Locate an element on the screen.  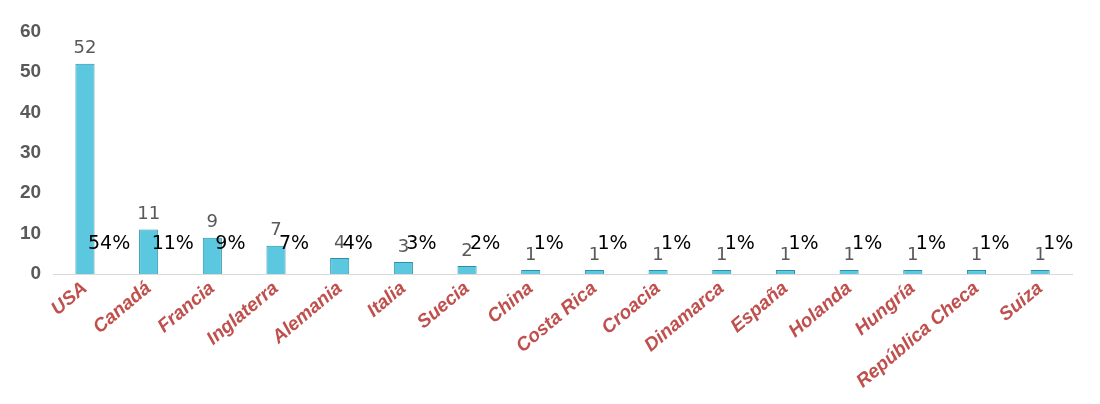
y-tick-label: 0 is located at coordinates (36, 273).